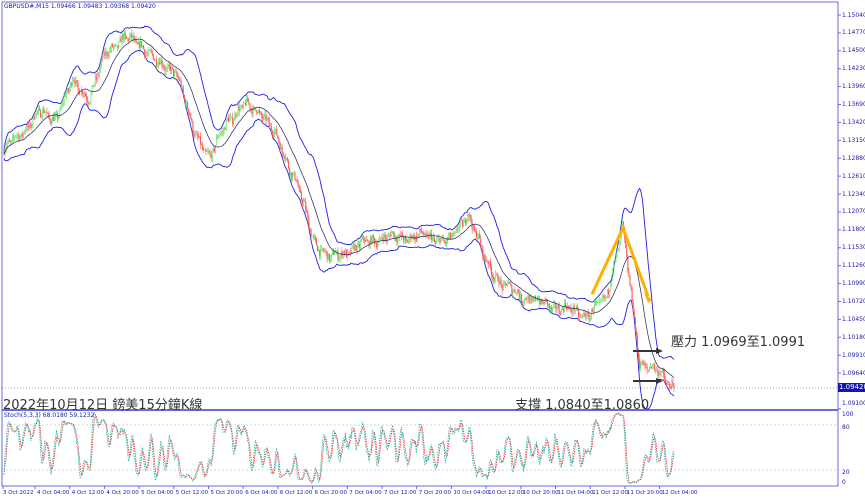 This screenshot has width=865, height=501. Describe the element at coordinates (471, 493) in the screenshot. I see `x-tick-label: 10 Oct 04:00` at that location.